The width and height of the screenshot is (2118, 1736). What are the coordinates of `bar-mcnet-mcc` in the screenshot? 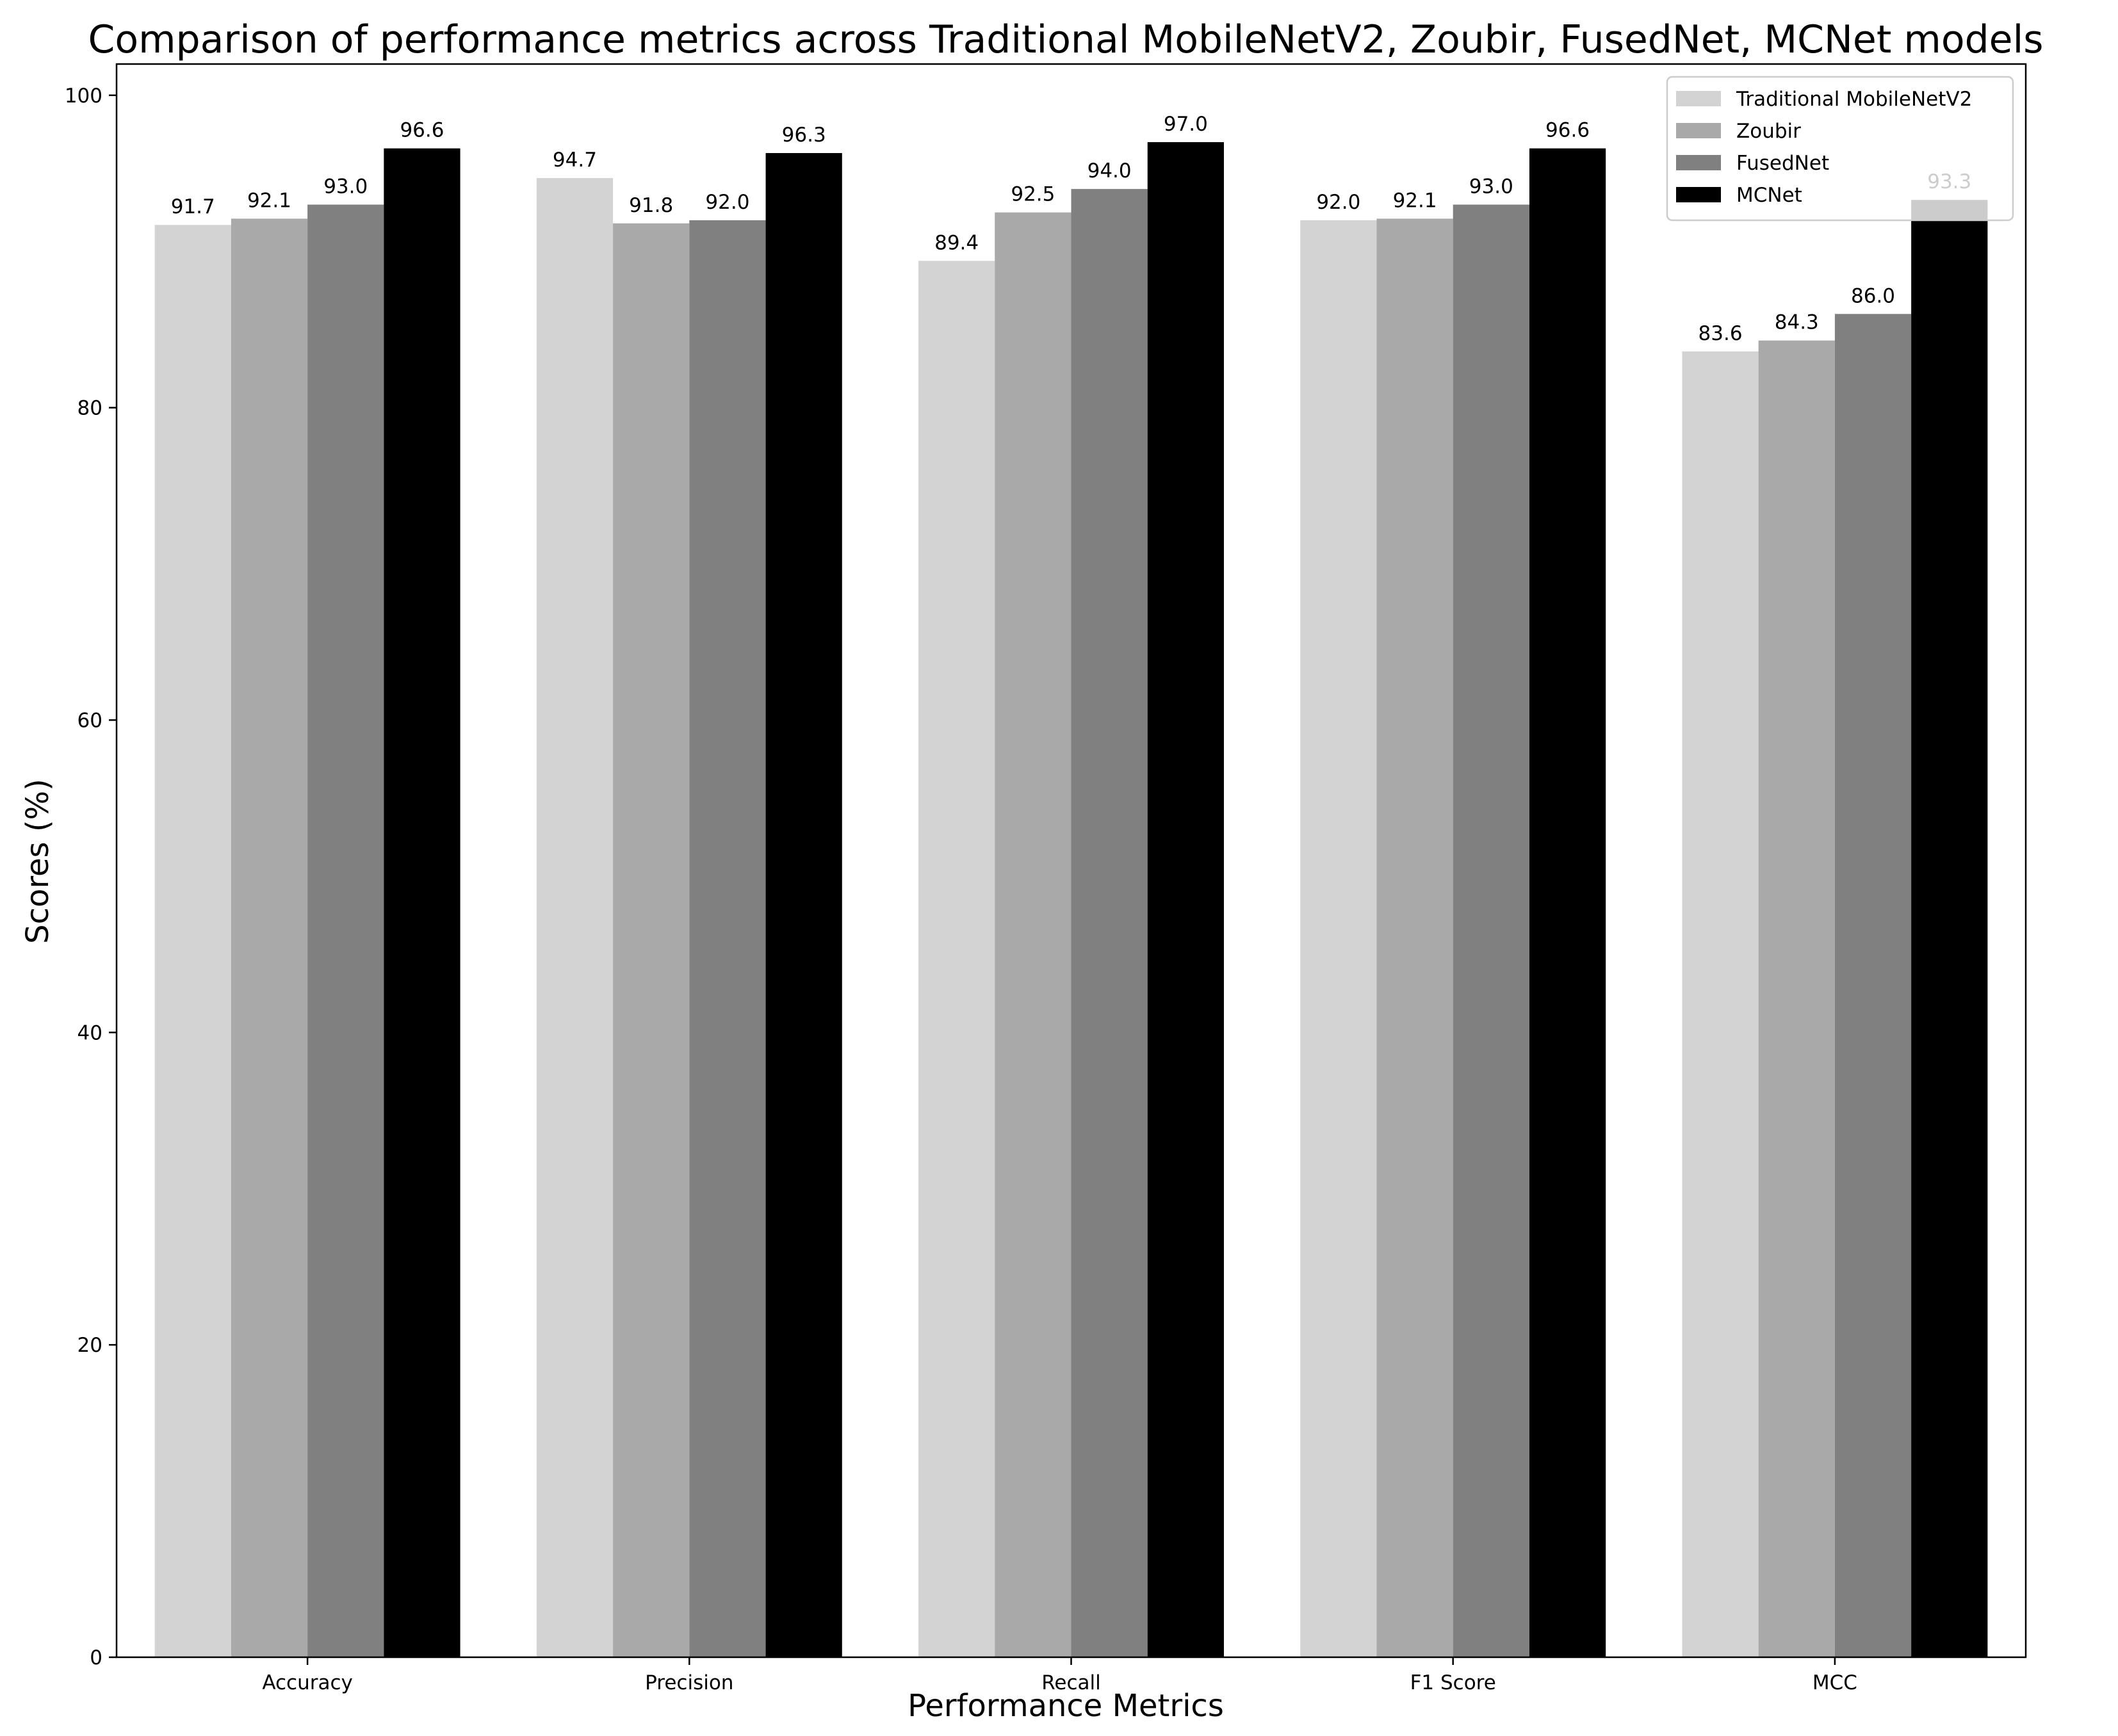 It's located at (1949, 929).